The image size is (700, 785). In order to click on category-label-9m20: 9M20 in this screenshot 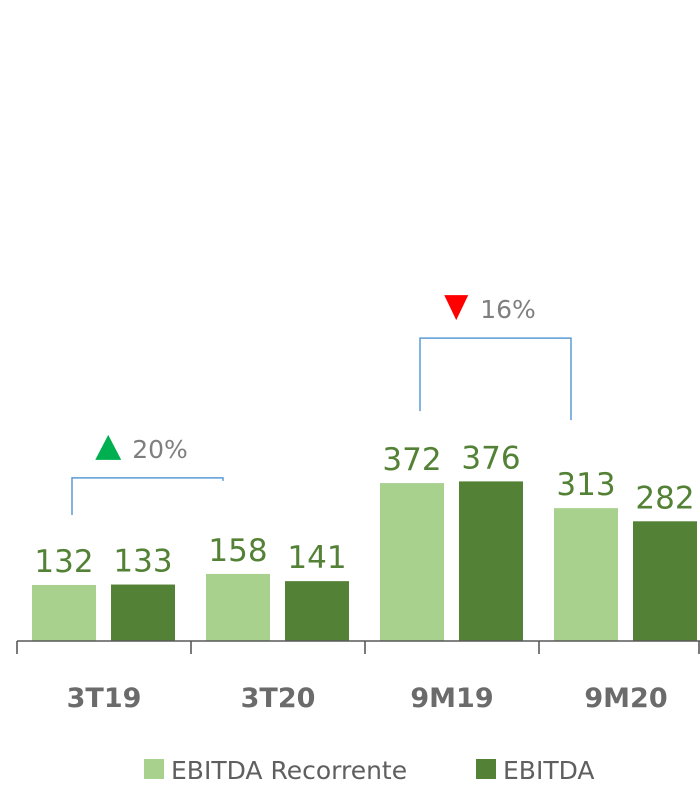, I will do `click(625, 698)`.